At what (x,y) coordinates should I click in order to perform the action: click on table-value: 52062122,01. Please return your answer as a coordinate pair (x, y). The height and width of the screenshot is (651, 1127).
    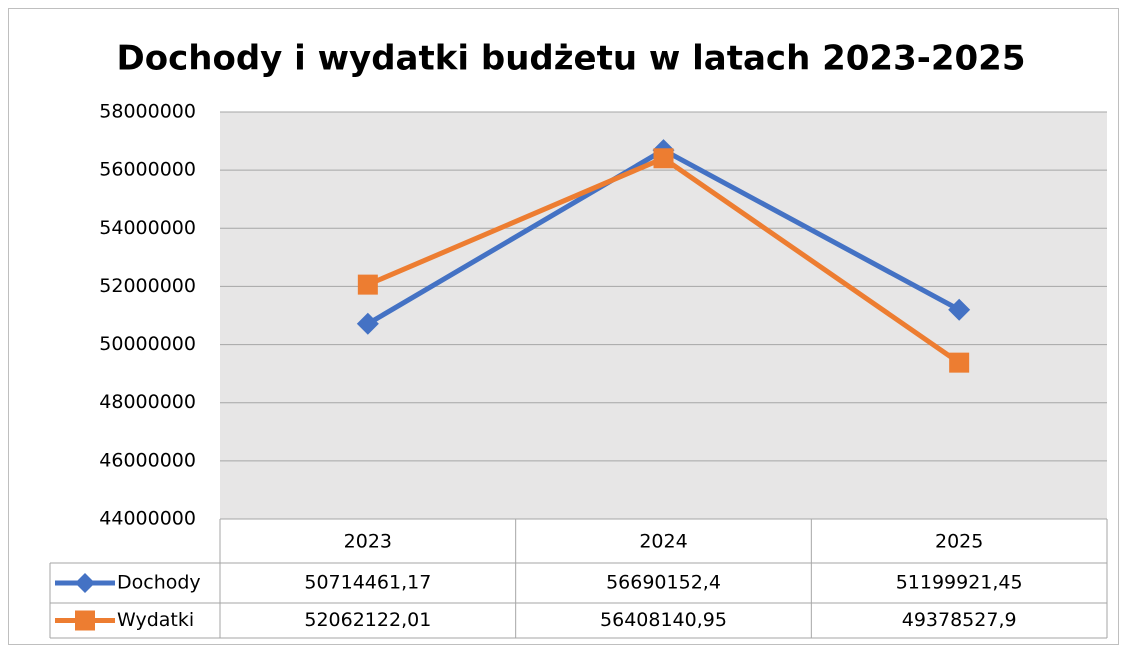
    Looking at the image, I should click on (367, 620).